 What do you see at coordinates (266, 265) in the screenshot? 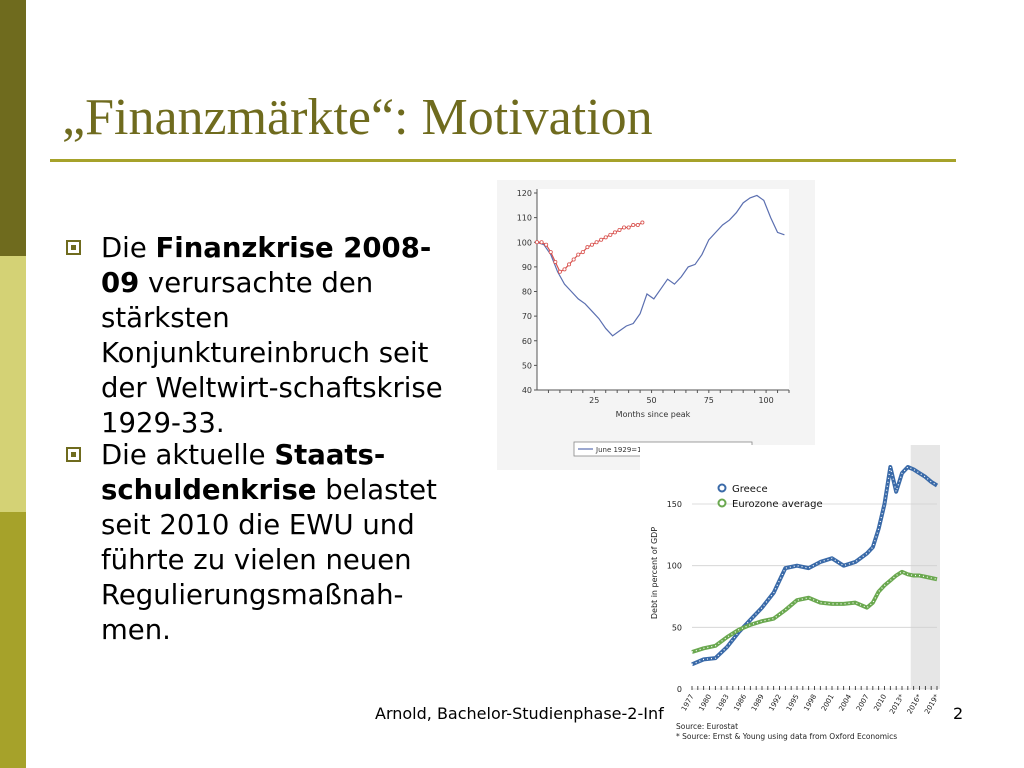
I see `bullet-bold-term: Finanzkrise 2008-09` at bounding box center [266, 265].